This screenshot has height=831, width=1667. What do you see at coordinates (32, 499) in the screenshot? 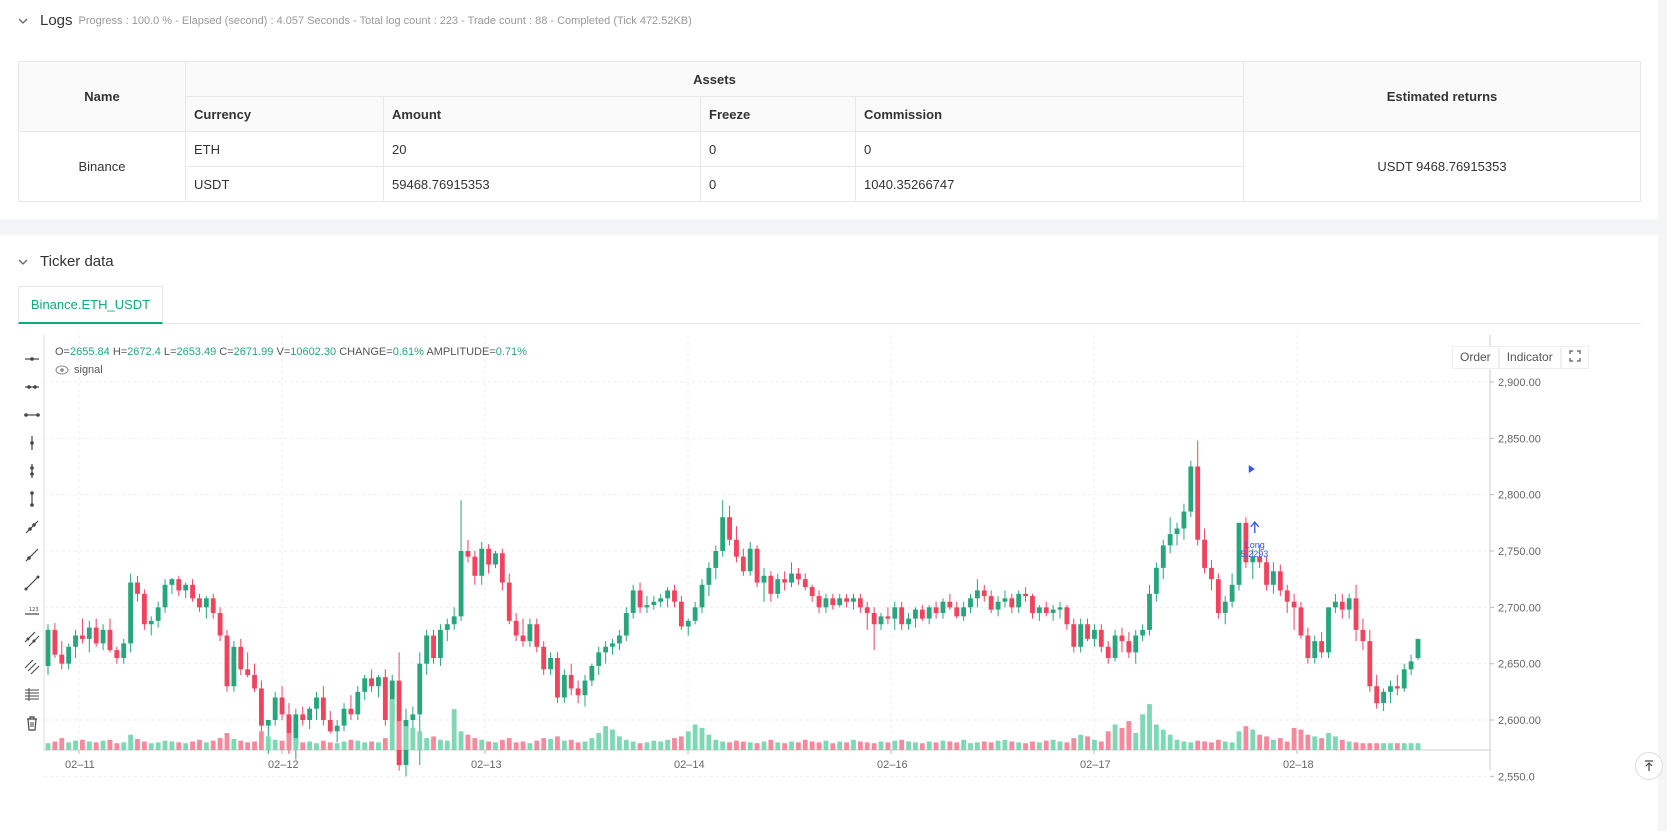
I see `vertical-segment-icon` at bounding box center [32, 499].